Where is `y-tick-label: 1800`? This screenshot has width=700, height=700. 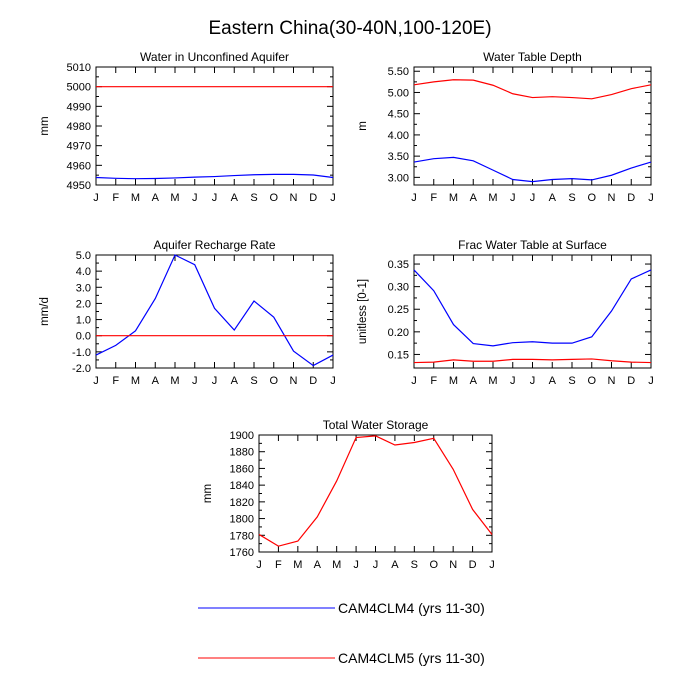
y-tick-label: 1800 is located at coordinates (242, 520).